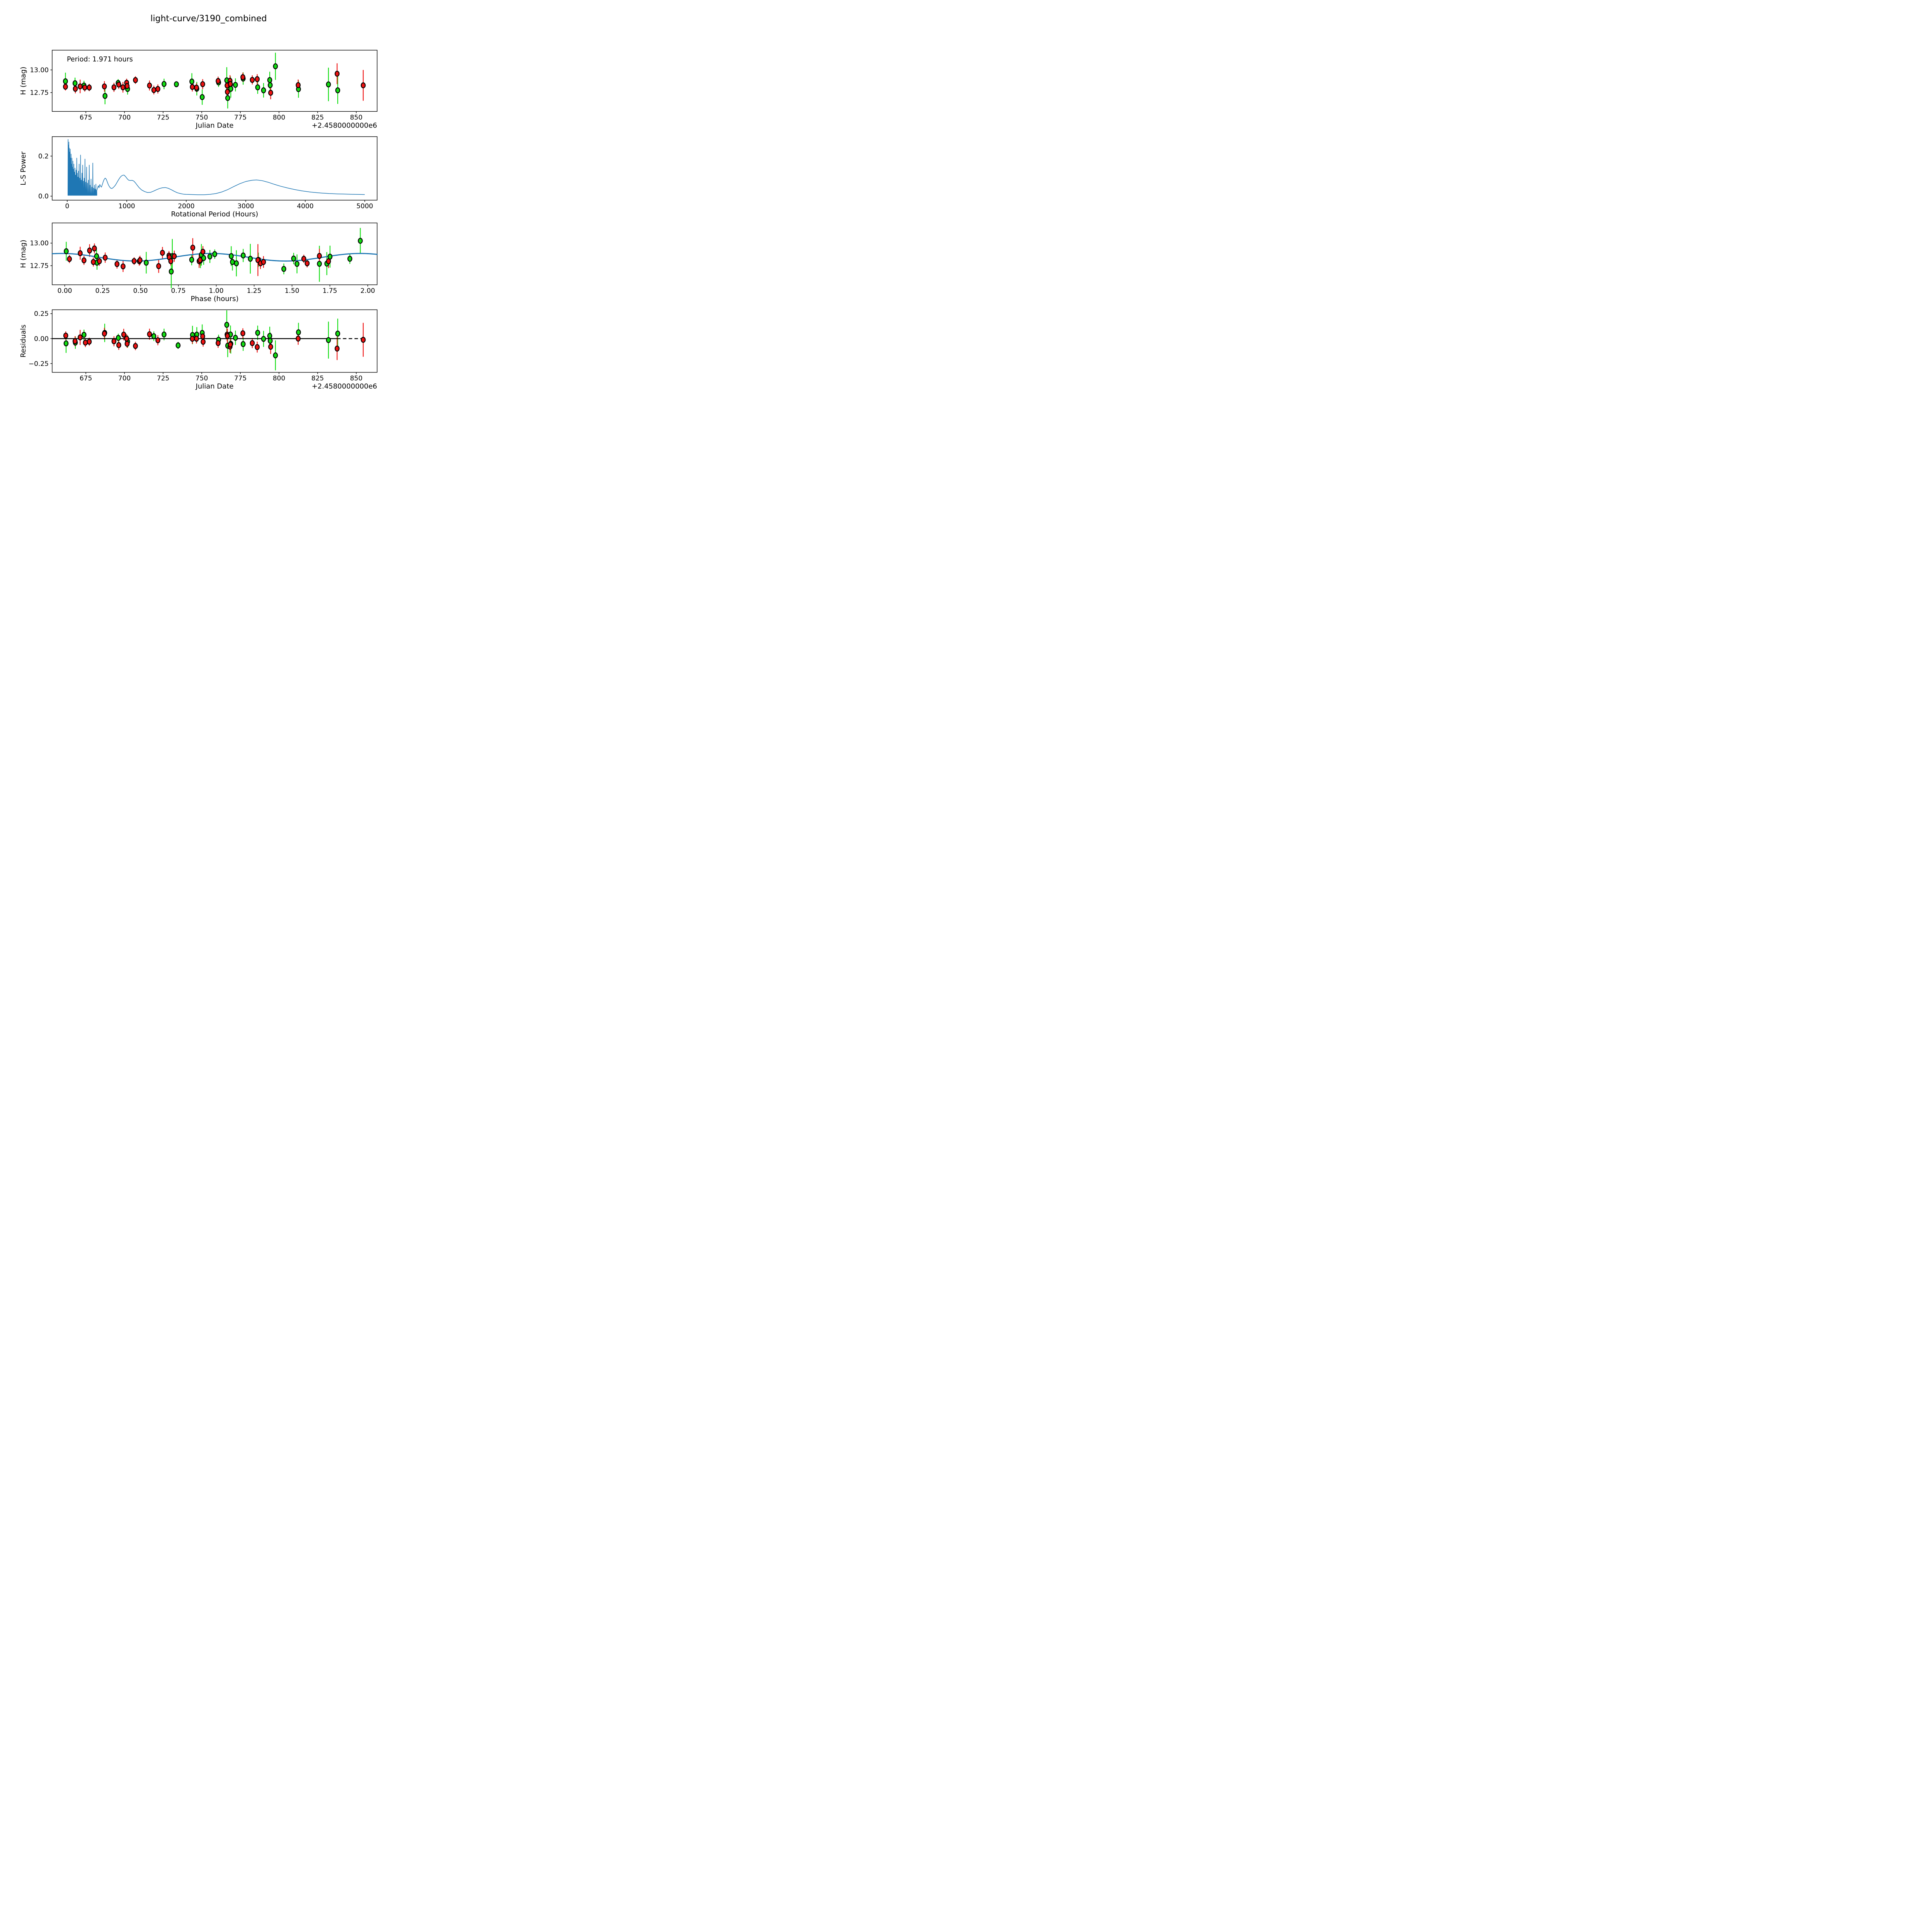 Image resolution: width=1932 pixels, height=1932 pixels. Describe the element at coordinates (241, 118) in the screenshot. I see `x-tick-label: 775` at that location.